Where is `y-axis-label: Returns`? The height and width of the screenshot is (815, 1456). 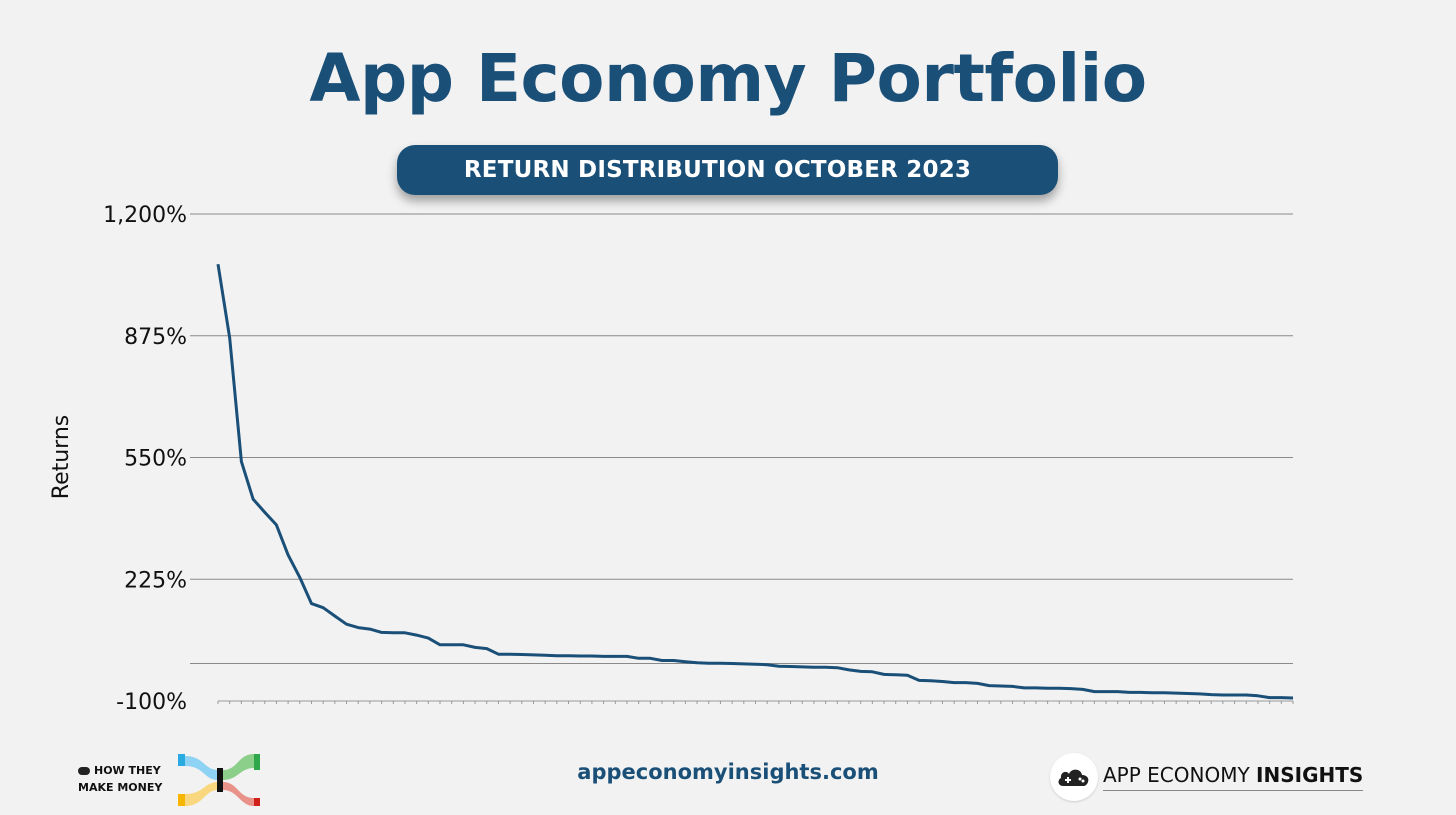
y-axis-label: Returns is located at coordinates (61, 457).